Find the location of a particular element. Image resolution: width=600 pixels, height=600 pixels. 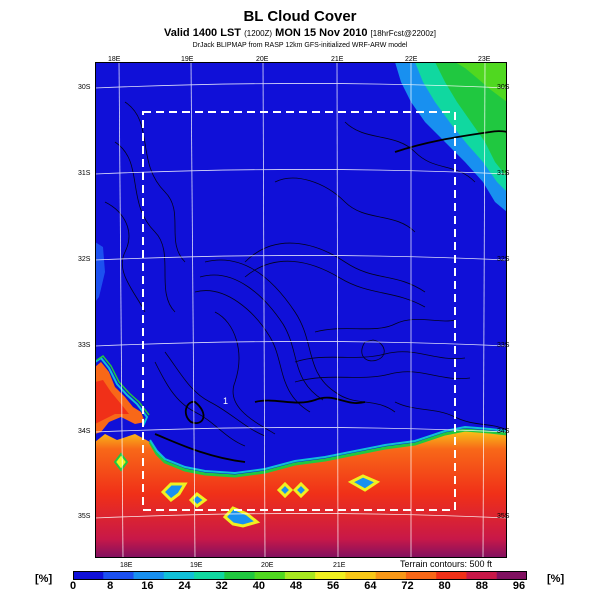

legend-unit-right: [%] is located at coordinates (556, 579).